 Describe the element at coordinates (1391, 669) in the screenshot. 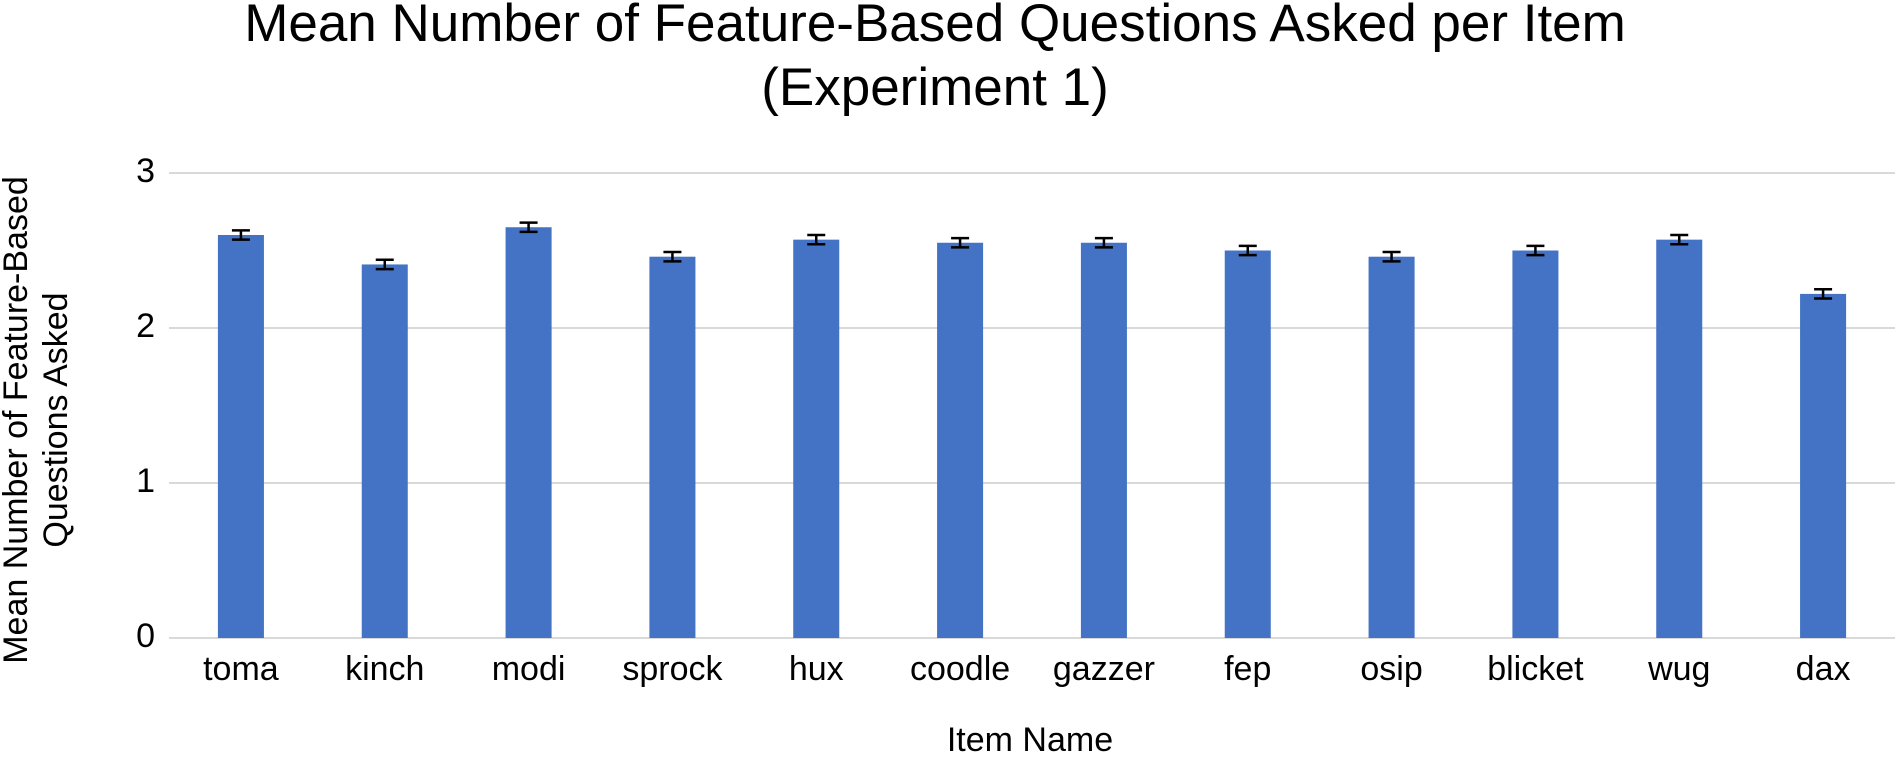

I see `x-tick-label: osip` at that location.